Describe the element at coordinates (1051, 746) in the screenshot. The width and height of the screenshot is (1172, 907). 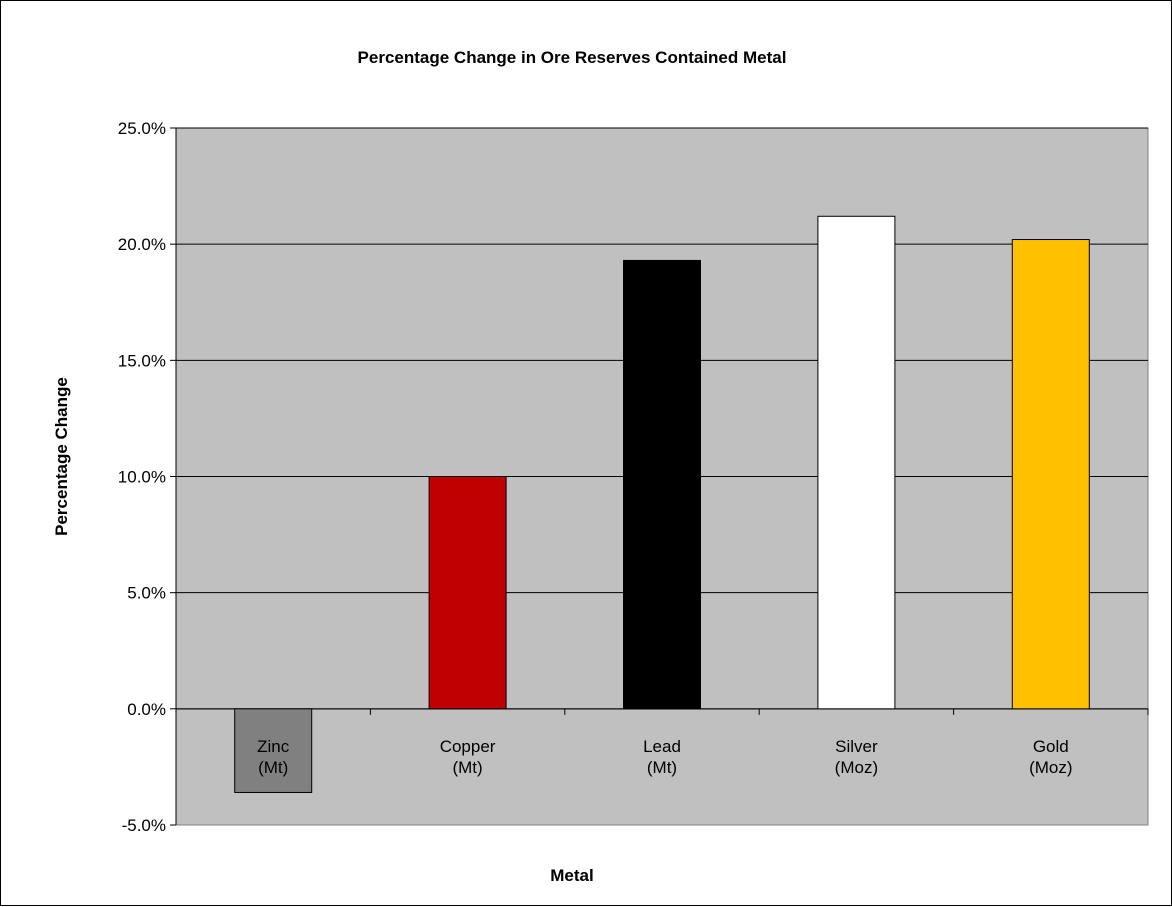
I see `category-label: Gold` at that location.